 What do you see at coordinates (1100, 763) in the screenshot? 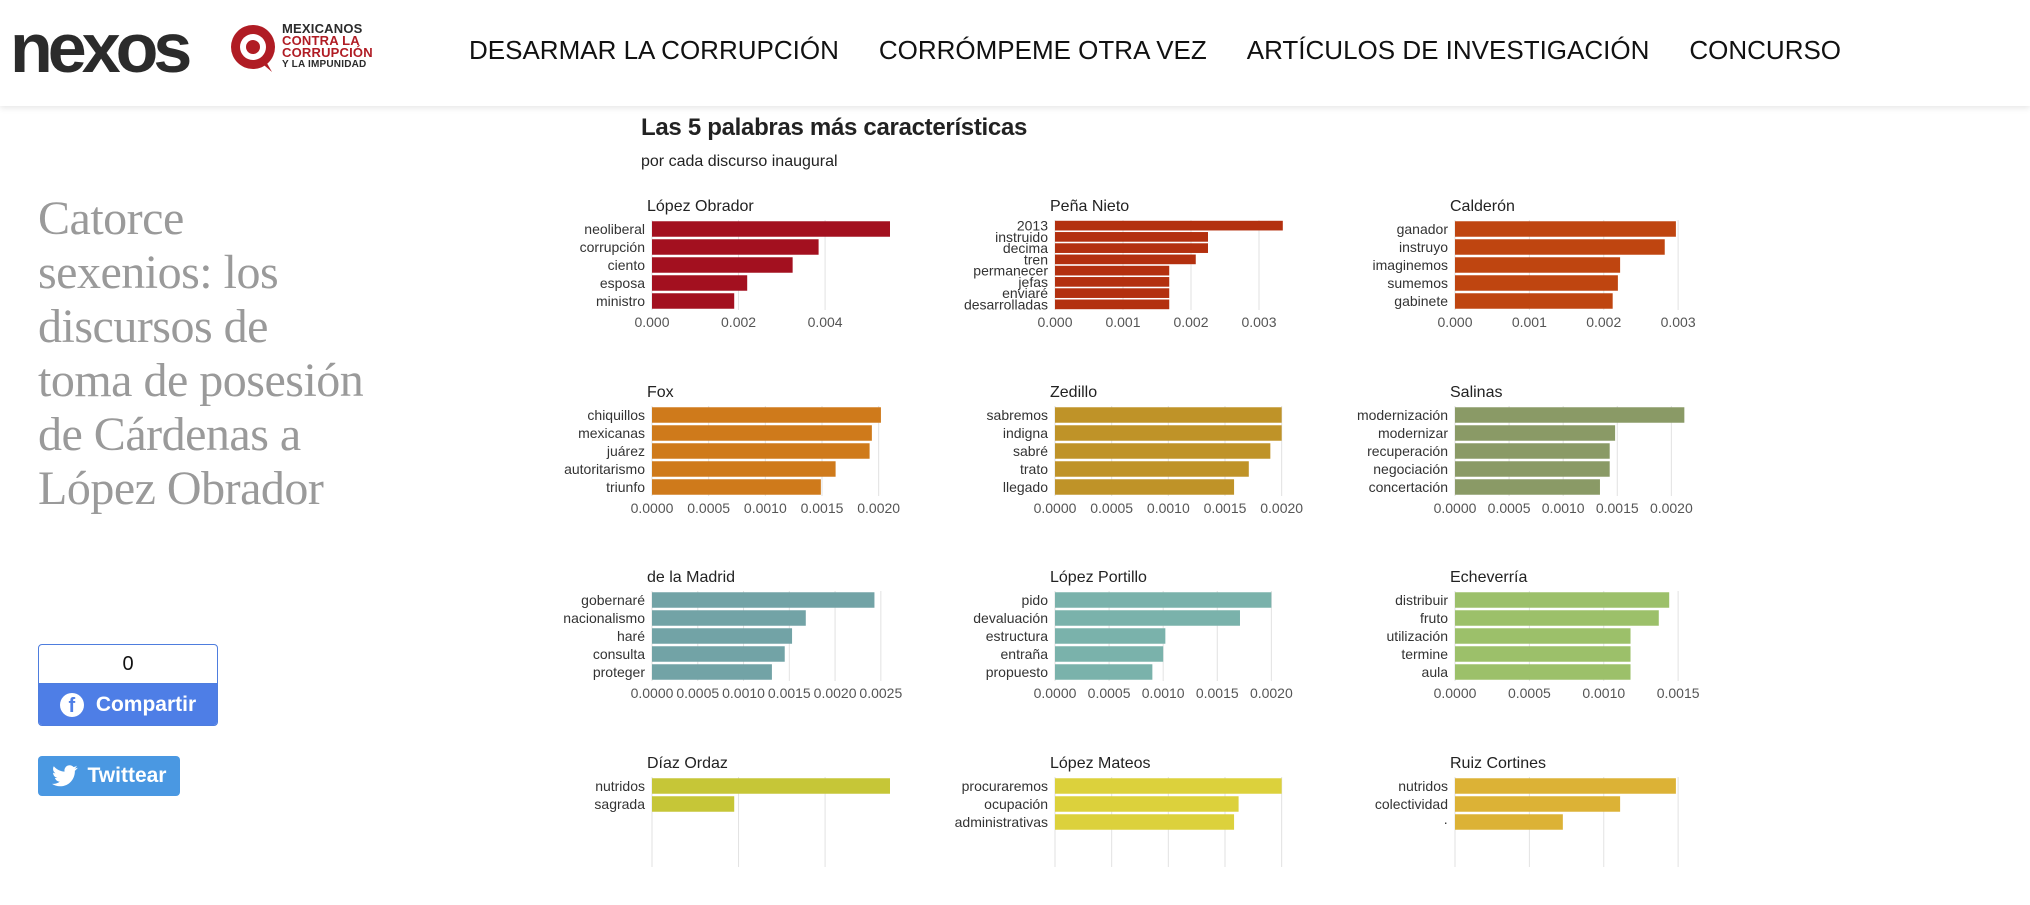
I see `panel-title: López Mateos` at bounding box center [1100, 763].